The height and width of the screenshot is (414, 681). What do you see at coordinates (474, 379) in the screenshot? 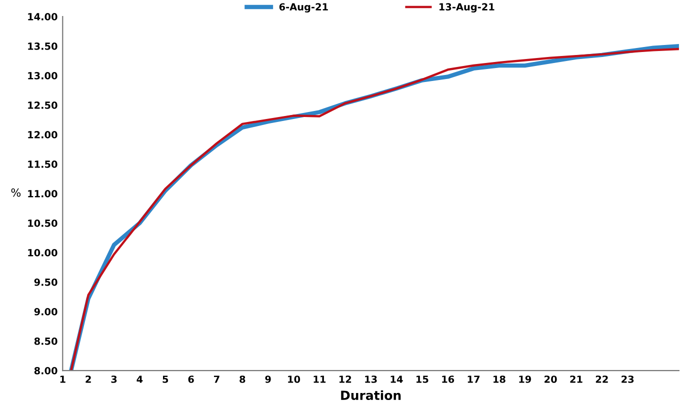
I see `x-tick-label: 17` at bounding box center [474, 379].